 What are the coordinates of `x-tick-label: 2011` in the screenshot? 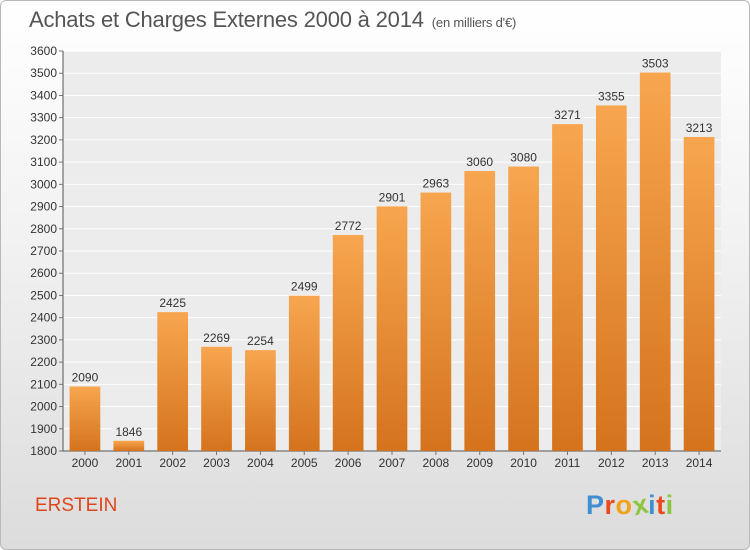 It's located at (568, 463).